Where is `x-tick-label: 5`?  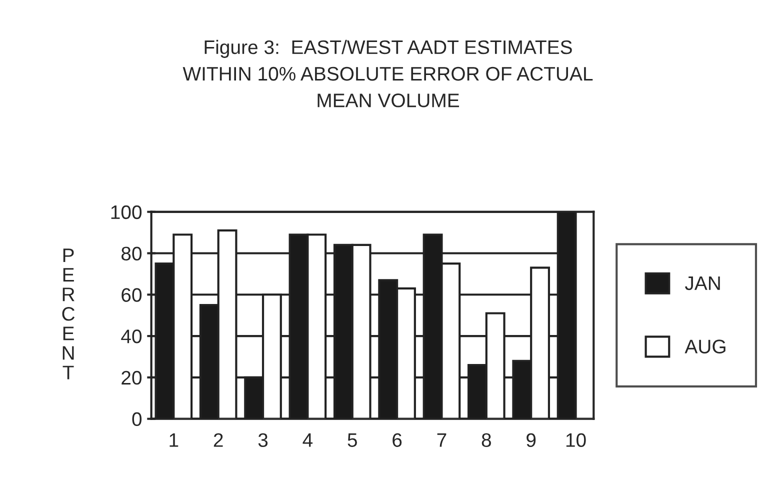 x-tick-label: 5 is located at coordinates (352, 440).